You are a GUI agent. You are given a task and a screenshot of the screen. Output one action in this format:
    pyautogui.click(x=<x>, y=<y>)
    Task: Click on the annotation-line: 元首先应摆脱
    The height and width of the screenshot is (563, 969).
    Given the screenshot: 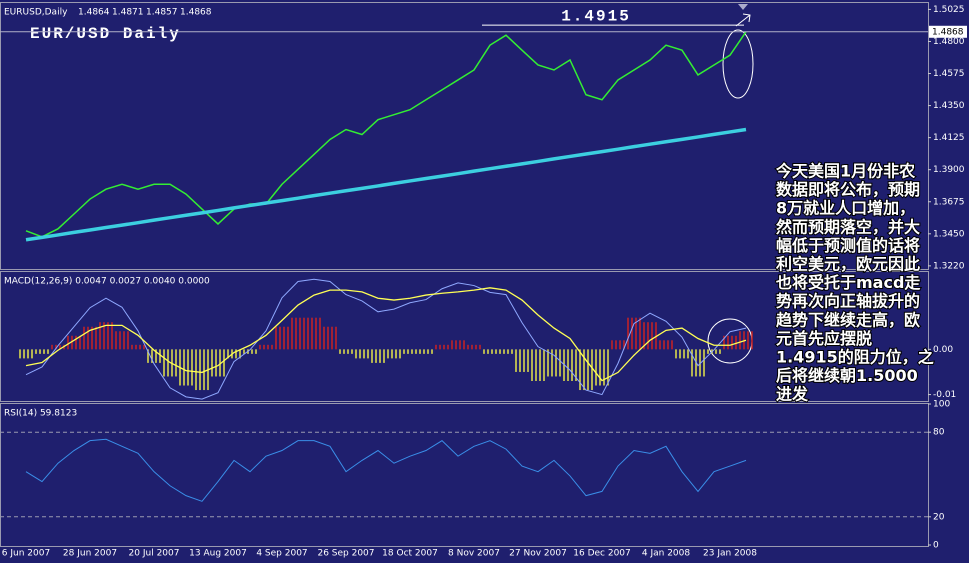 What is the action you would take?
    pyautogui.click(x=824, y=338)
    